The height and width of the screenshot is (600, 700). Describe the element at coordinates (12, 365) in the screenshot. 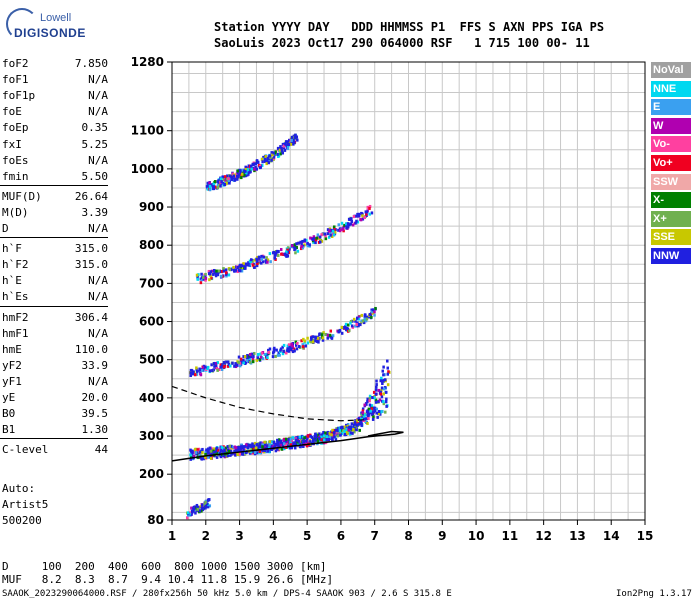

I see `param-key: yF2` at that location.